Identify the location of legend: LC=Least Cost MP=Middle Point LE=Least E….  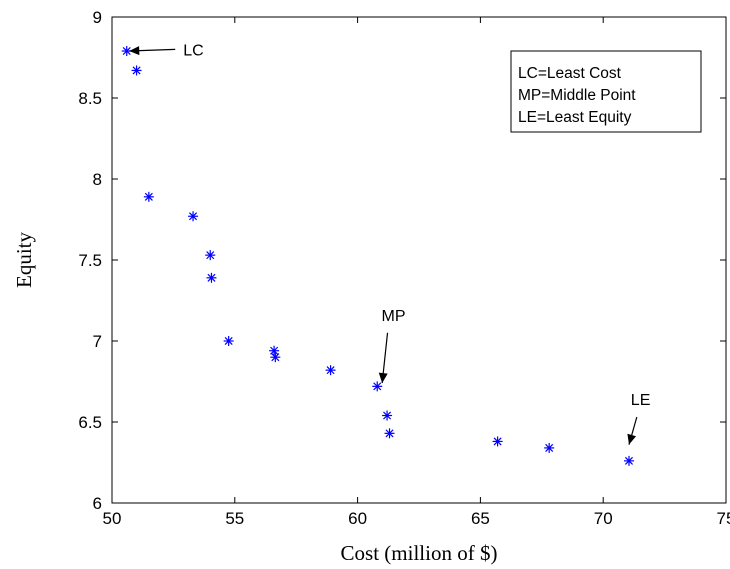
(606, 91).